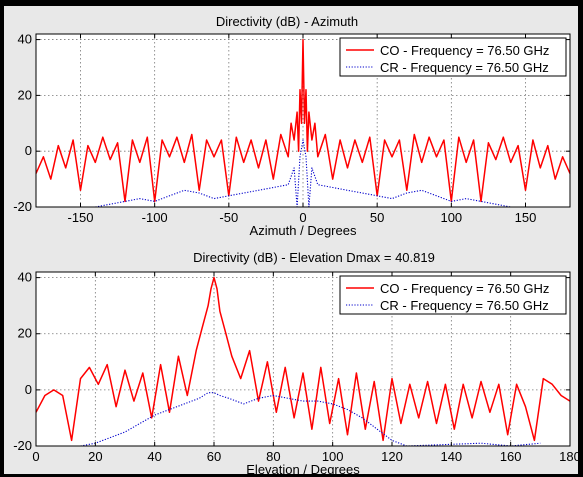  Describe the element at coordinates (214, 456) in the screenshot. I see `x-tick-label: 60` at that location.